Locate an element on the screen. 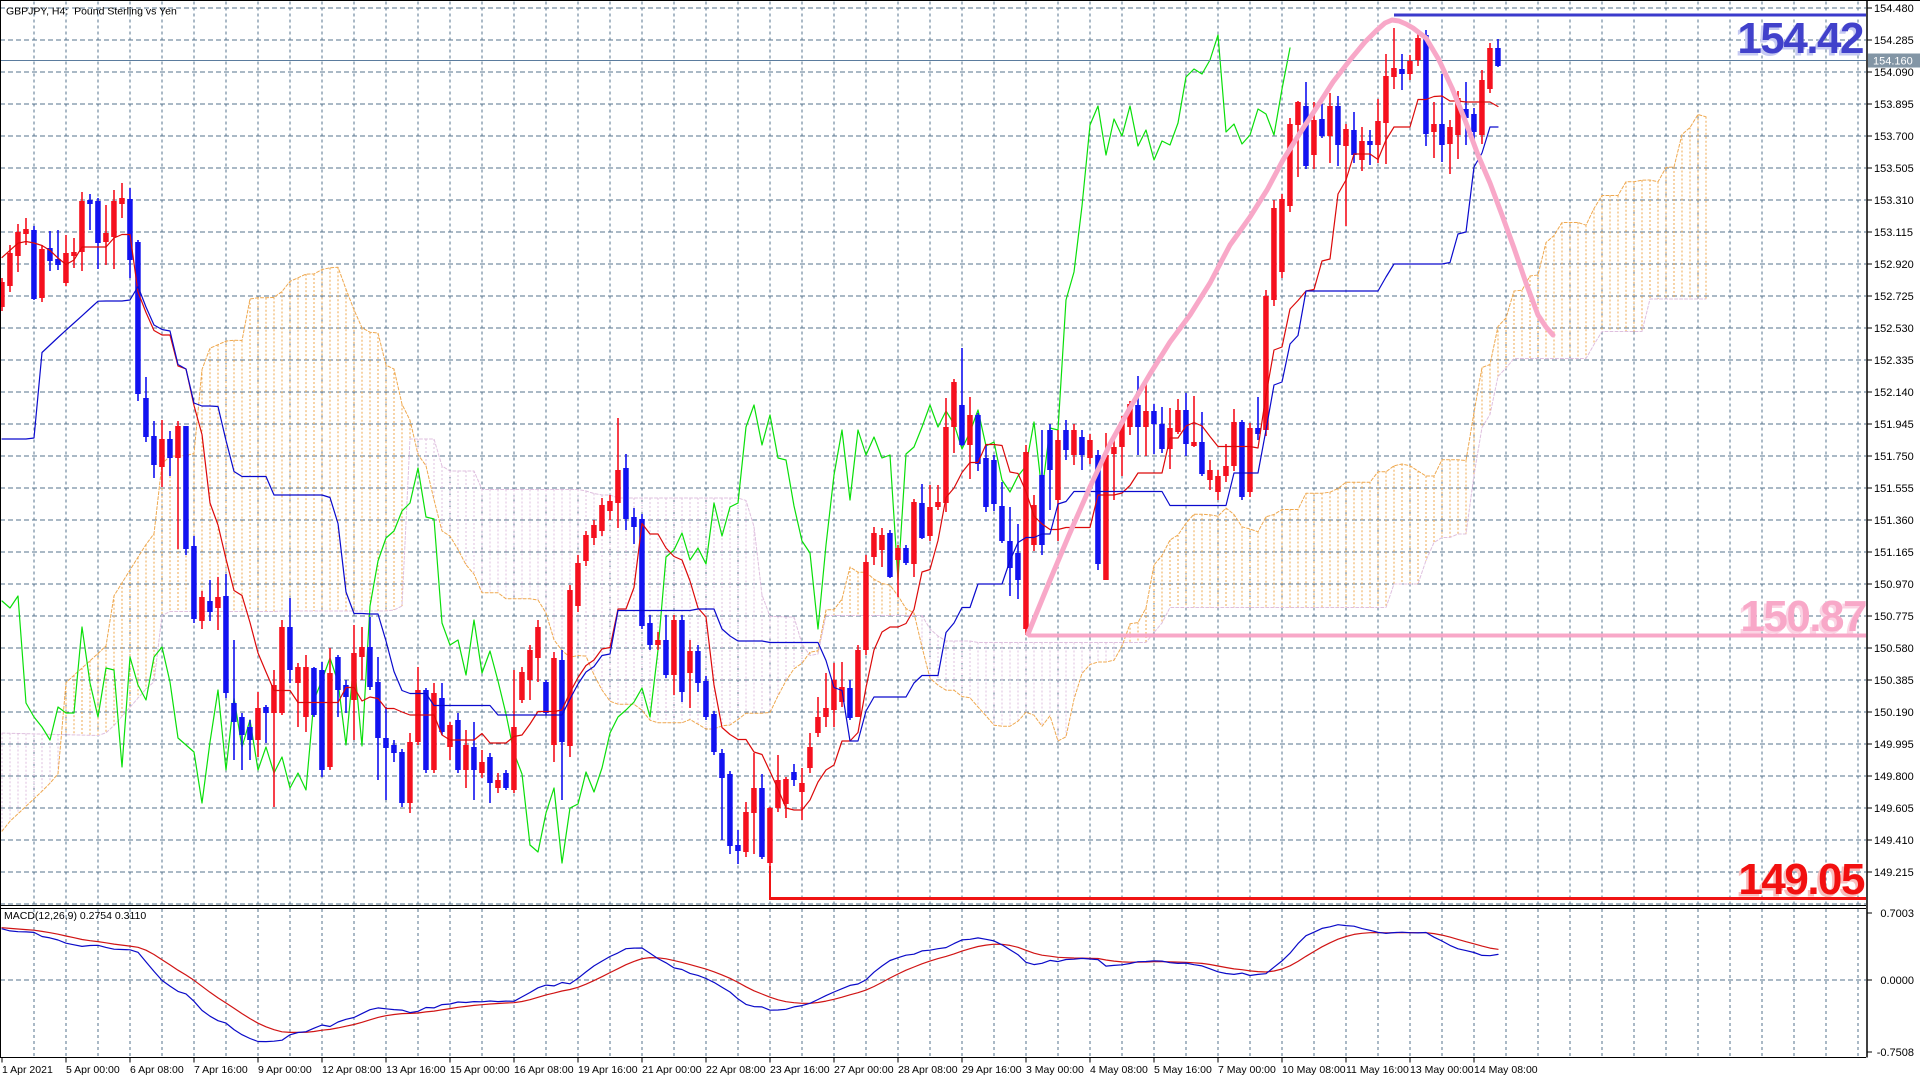  svg-text: 14 May 08:00 is located at coordinates (1506, 1070).